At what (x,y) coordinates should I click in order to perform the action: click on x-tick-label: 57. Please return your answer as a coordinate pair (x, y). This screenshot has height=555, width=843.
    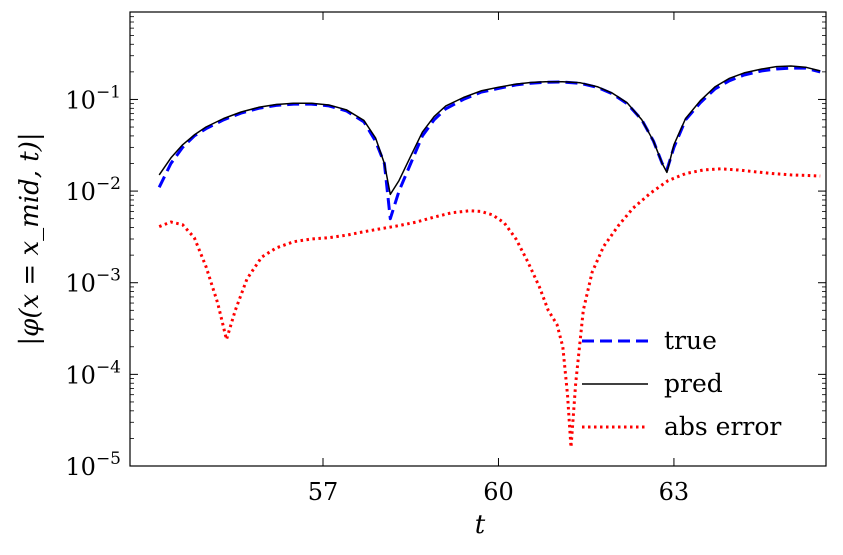
    Looking at the image, I should click on (323, 492).